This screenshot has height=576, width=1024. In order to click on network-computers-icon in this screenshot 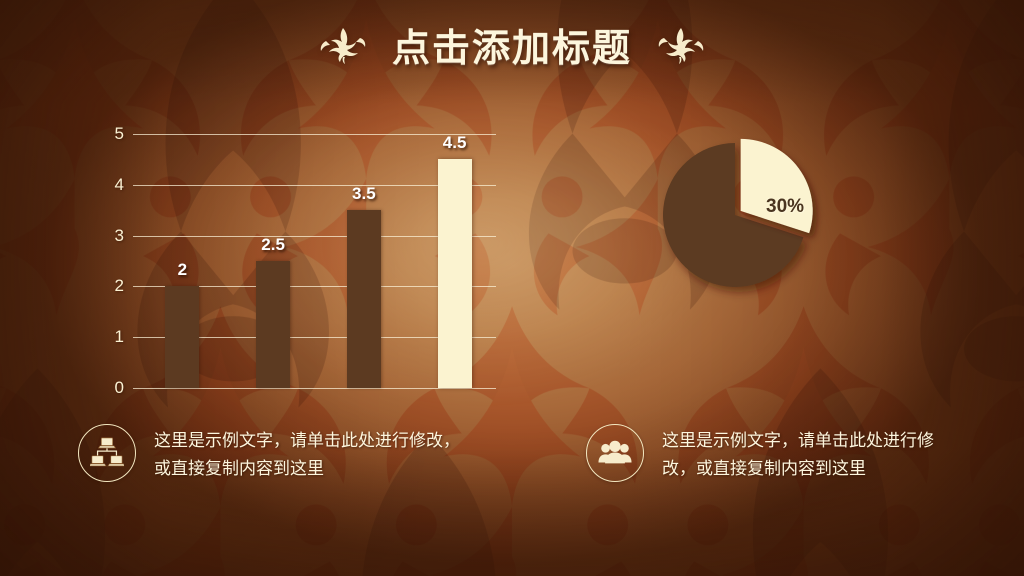, I will do `click(107, 453)`.